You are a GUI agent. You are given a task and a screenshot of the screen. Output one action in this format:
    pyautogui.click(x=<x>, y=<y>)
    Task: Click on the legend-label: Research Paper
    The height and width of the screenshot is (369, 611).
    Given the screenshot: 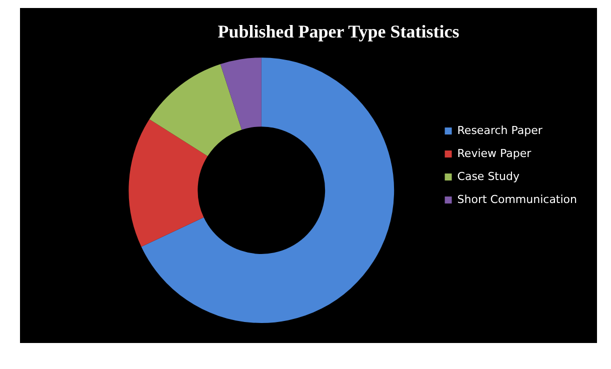 What is the action you would take?
    pyautogui.click(x=500, y=130)
    